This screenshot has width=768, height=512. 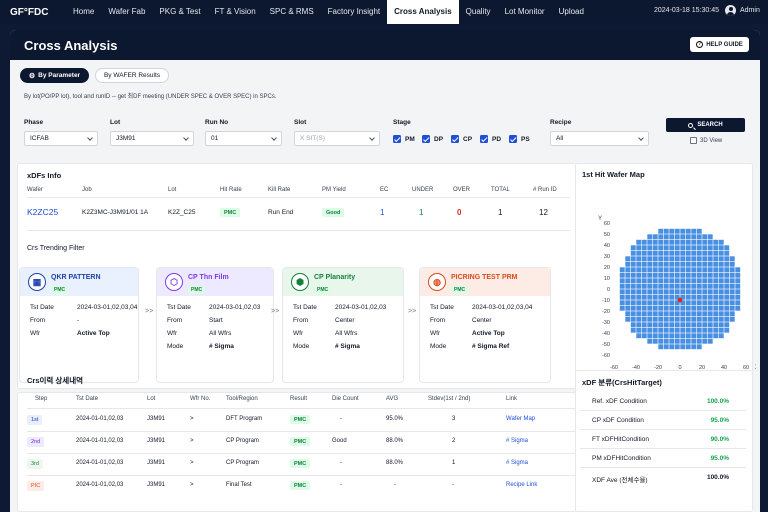 What do you see at coordinates (461, 139) in the screenshot?
I see `stage-checkbox-cp: CP` at bounding box center [461, 139].